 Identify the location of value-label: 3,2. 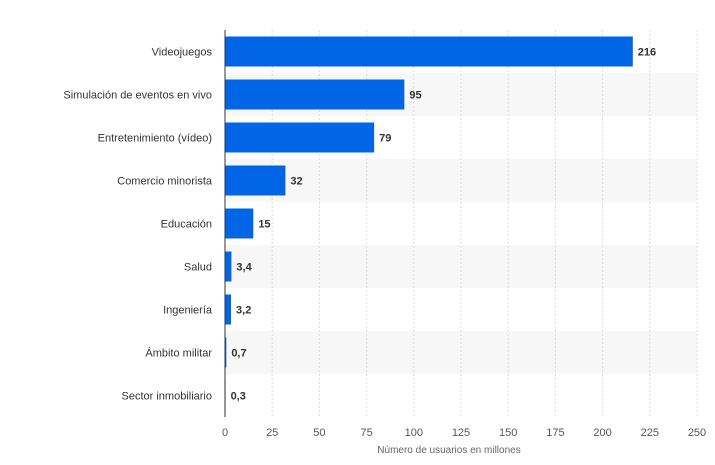
(243, 311).